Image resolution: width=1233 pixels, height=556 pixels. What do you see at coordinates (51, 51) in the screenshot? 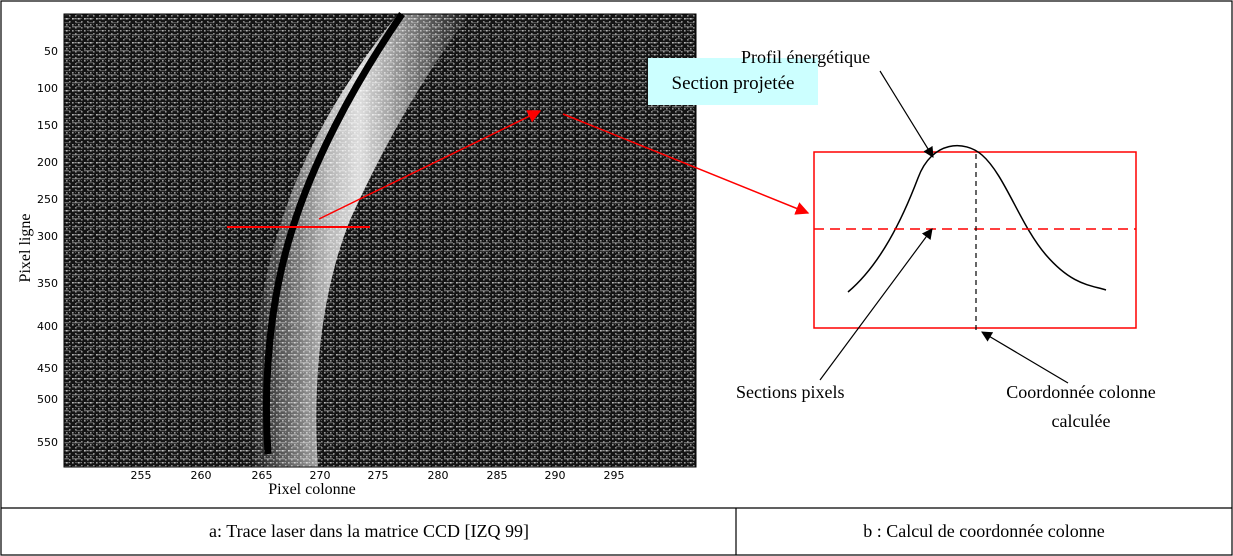
I see `y-tick-label: 50` at bounding box center [51, 51].